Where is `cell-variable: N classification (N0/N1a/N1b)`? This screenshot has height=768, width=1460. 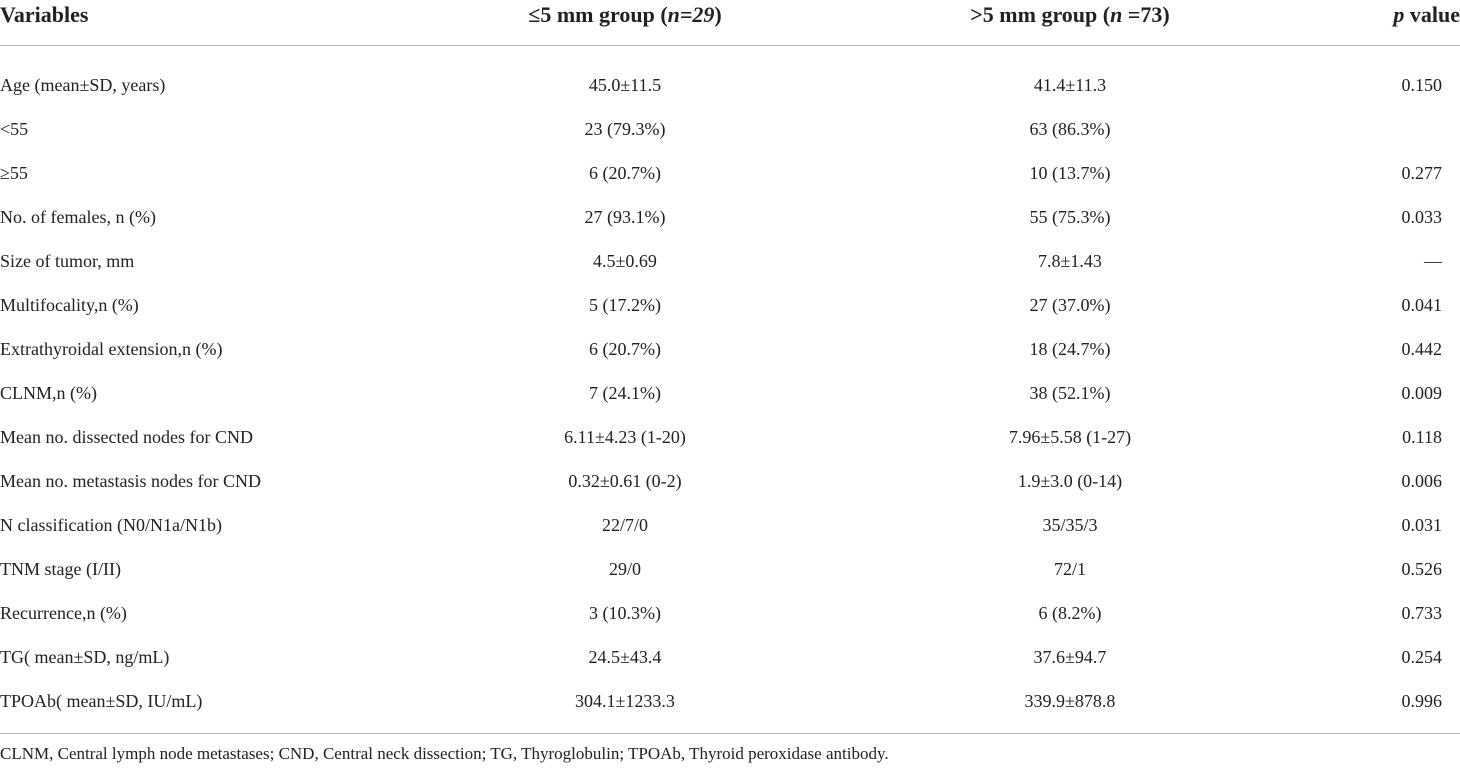
cell-variable: N classification (N0/N1a/N1b) is located at coordinates (111, 525).